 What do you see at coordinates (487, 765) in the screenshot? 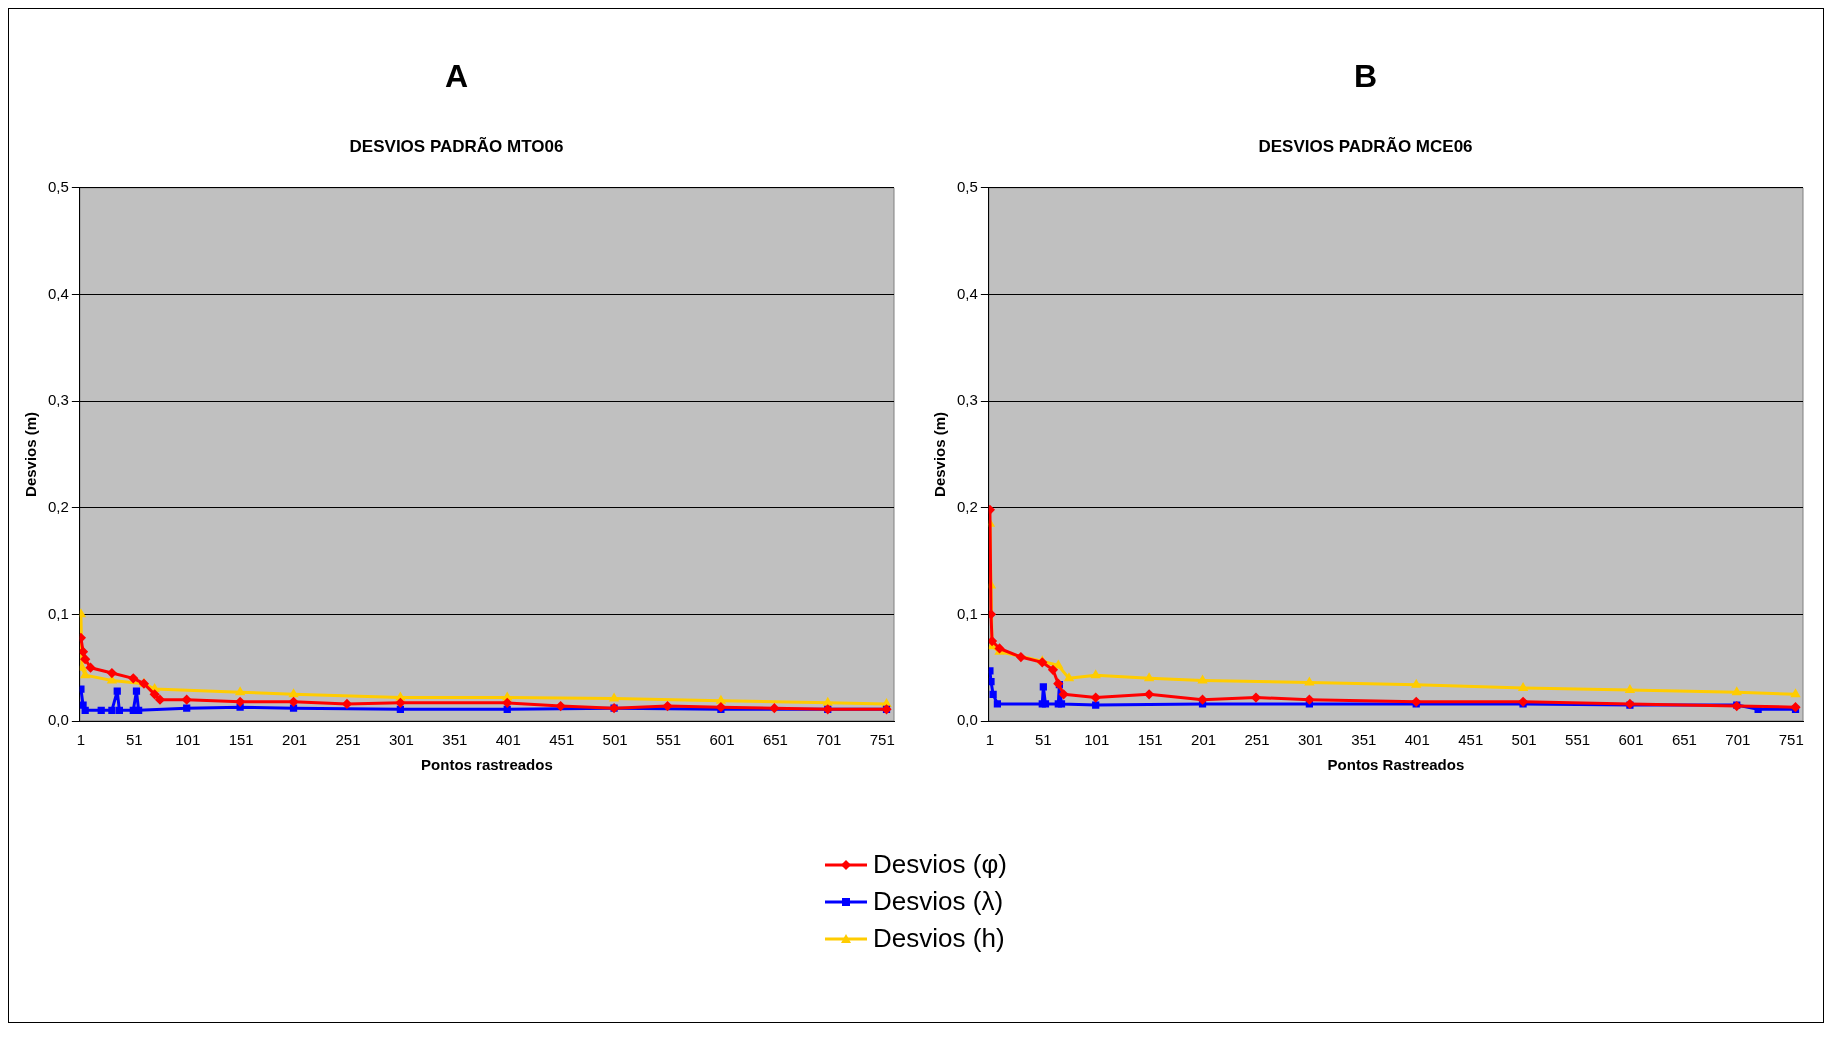
I see `x-axis-title: Pontos rastreados` at bounding box center [487, 765].